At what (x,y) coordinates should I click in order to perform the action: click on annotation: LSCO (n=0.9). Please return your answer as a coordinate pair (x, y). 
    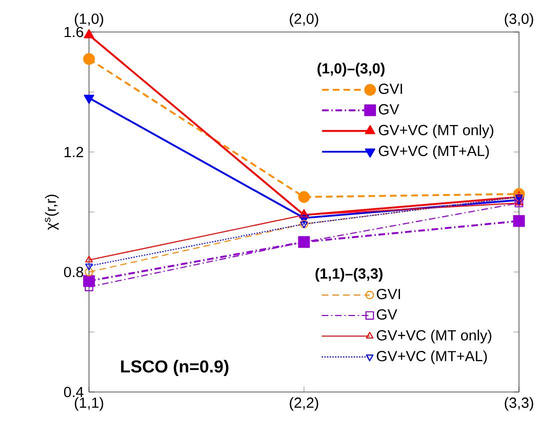
    Looking at the image, I should click on (174, 368).